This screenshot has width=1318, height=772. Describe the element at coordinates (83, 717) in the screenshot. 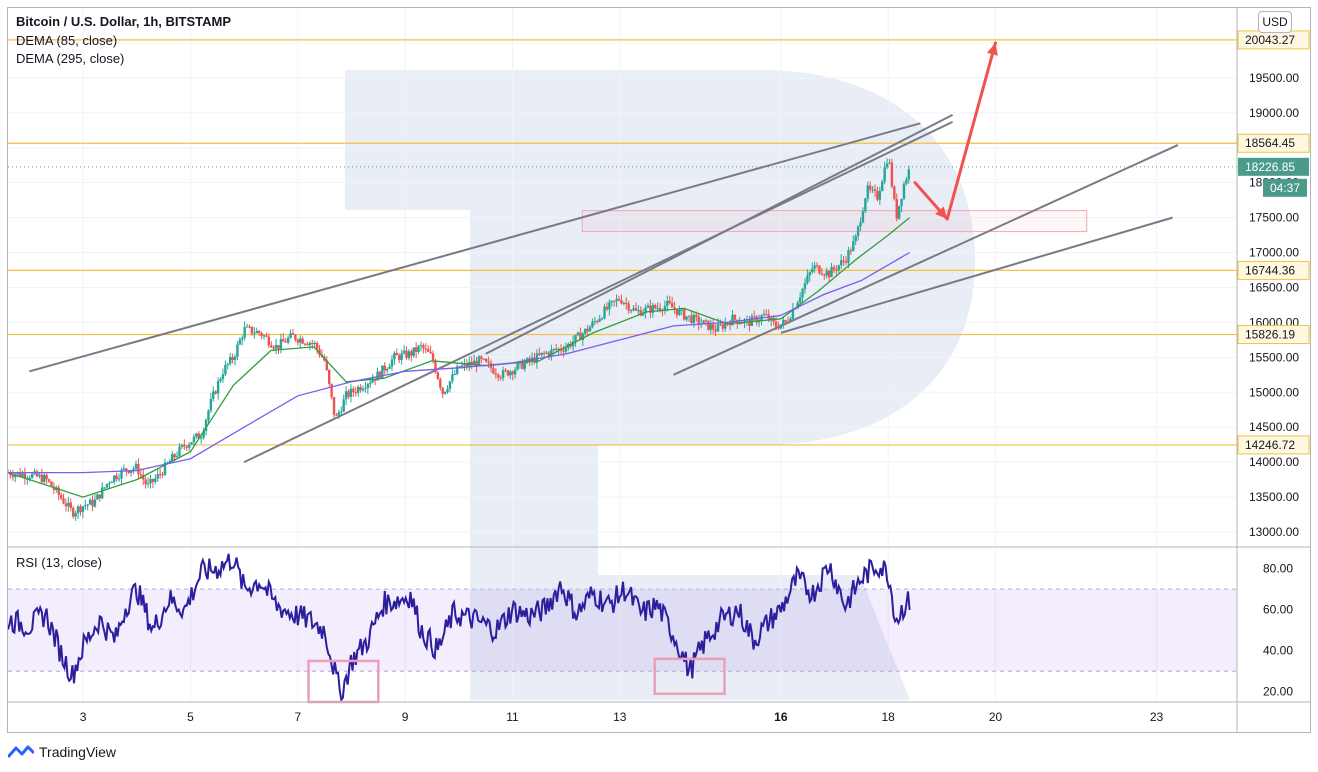

I see `time-tick-label-0: 3` at that location.